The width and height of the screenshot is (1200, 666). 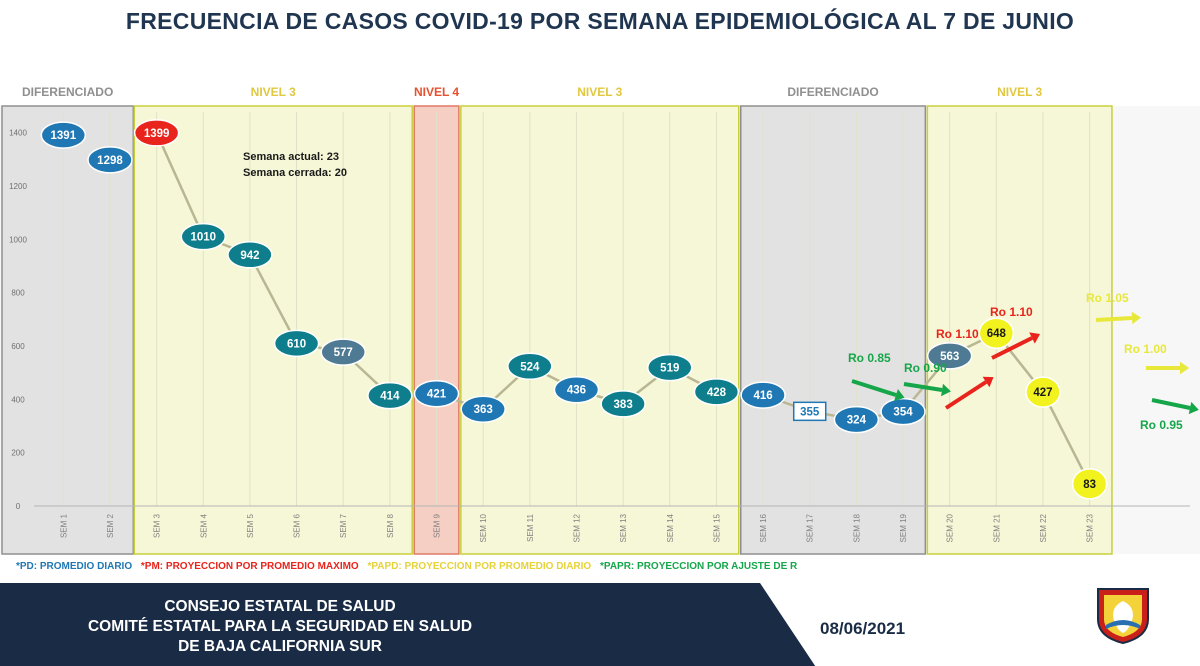 What do you see at coordinates (1107, 298) in the screenshot?
I see `ro-label: Ro 1.05` at bounding box center [1107, 298].